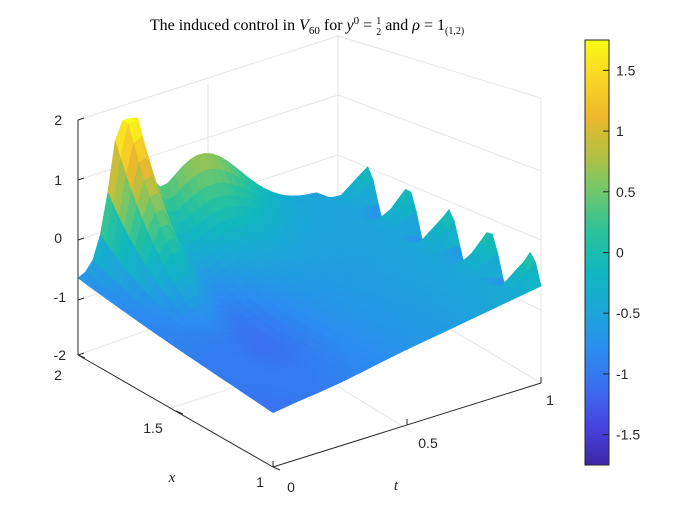 Image resolution: width=700 pixels, height=525 pixels. Describe the element at coordinates (628, 313) in the screenshot. I see `colorbar-tick-label: -0.5` at that location.